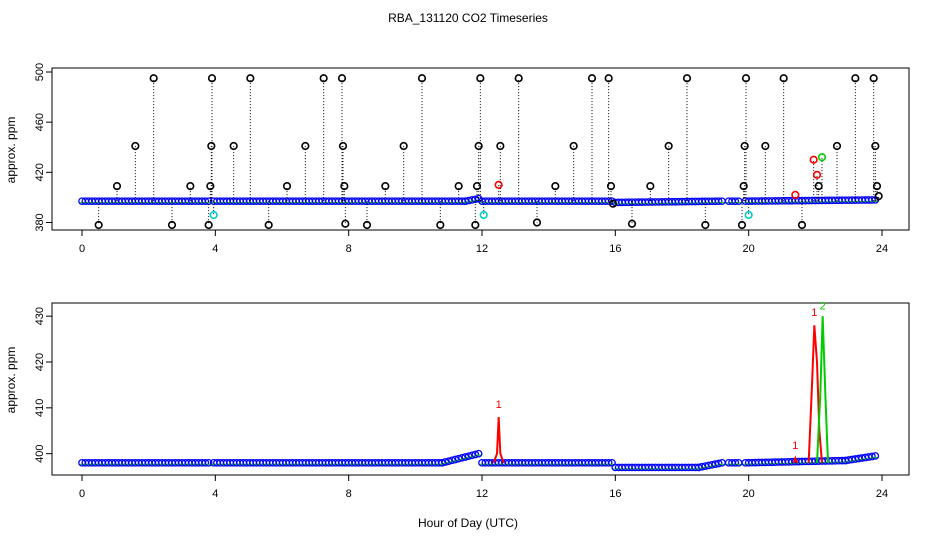 The width and height of the screenshot is (936, 540). Describe the element at coordinates (749, 494) in the screenshot. I see `bottom-x-tick-label: 20` at that location.